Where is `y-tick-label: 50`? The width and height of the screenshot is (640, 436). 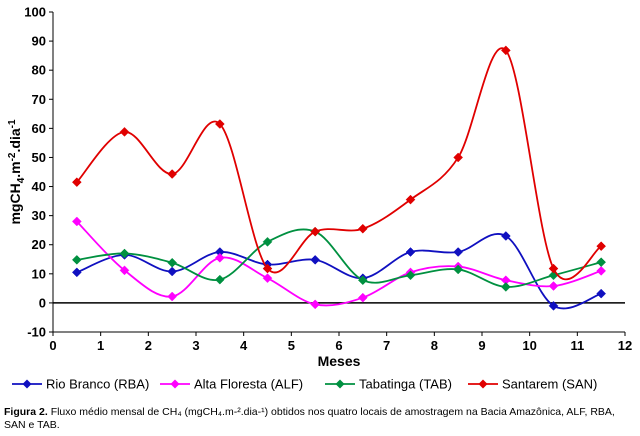 y-tick-label: 50 is located at coordinates (39, 157).